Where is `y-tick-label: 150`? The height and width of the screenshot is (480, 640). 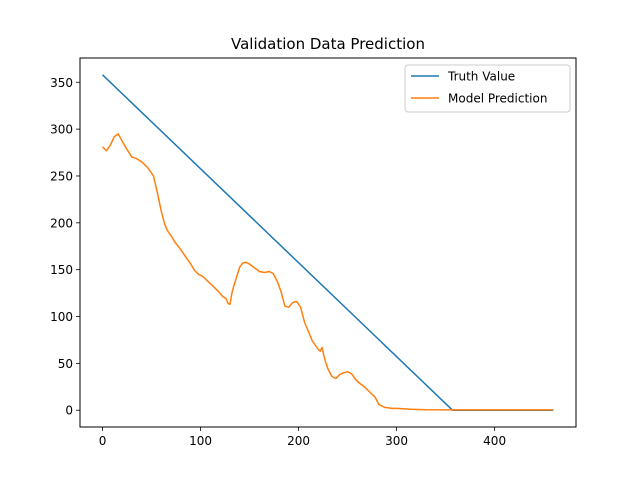 y-tick-label: 150 is located at coordinates (61, 270).